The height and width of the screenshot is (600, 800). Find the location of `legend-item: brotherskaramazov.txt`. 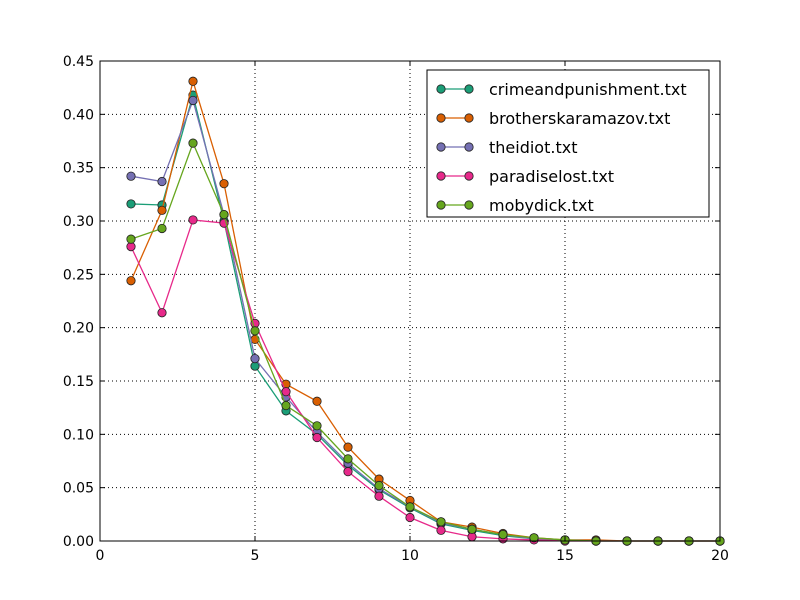

legend-item: brotherskaramazov.txt is located at coordinates (553, 118).